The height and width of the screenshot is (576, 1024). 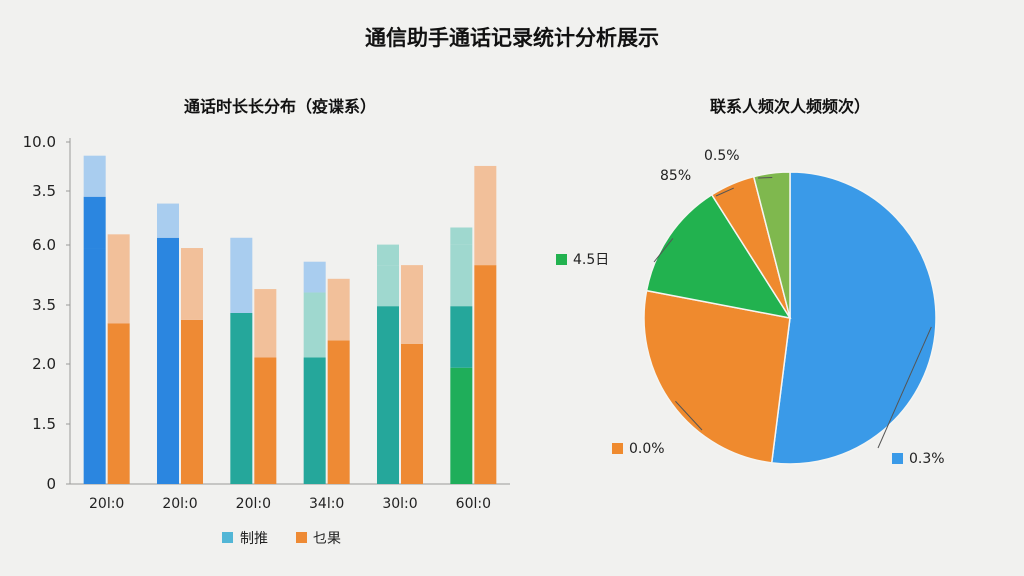 I want to click on pie-slice-label: 85%, so click(x=675, y=176).